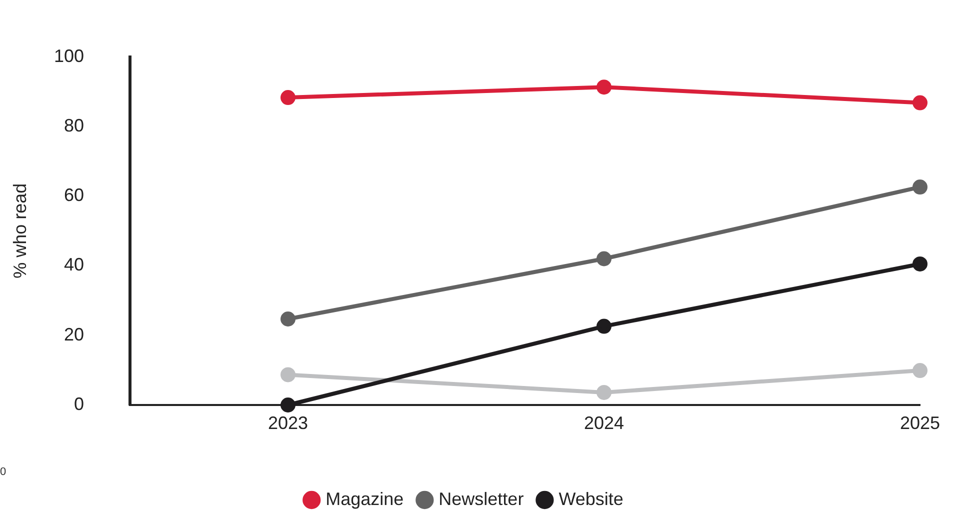 This screenshot has width=957, height=519. I want to click on y-tick-label: 40, so click(74, 264).